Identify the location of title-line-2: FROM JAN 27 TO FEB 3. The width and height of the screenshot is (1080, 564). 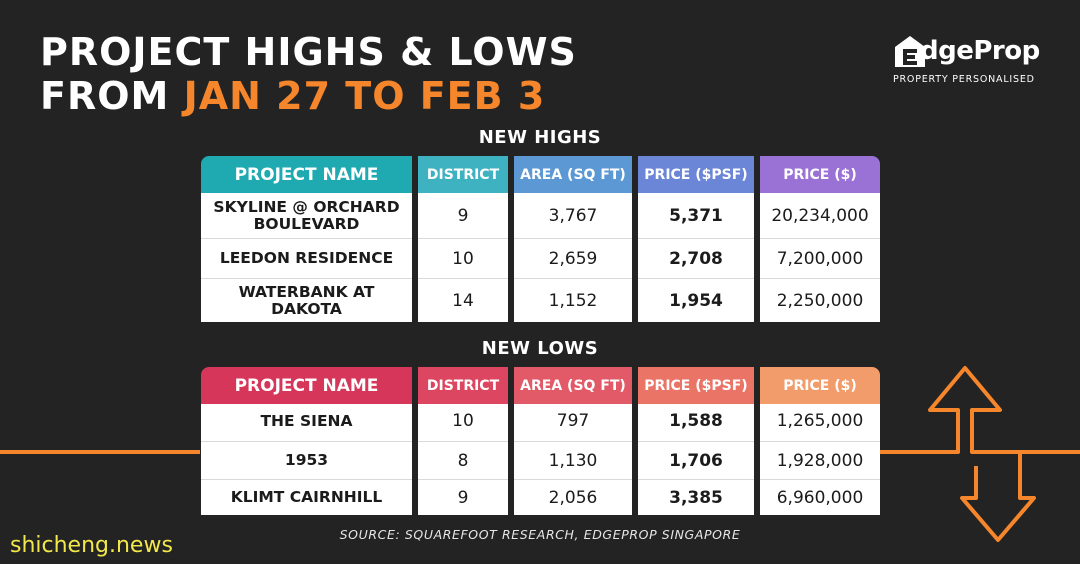
(308, 96).